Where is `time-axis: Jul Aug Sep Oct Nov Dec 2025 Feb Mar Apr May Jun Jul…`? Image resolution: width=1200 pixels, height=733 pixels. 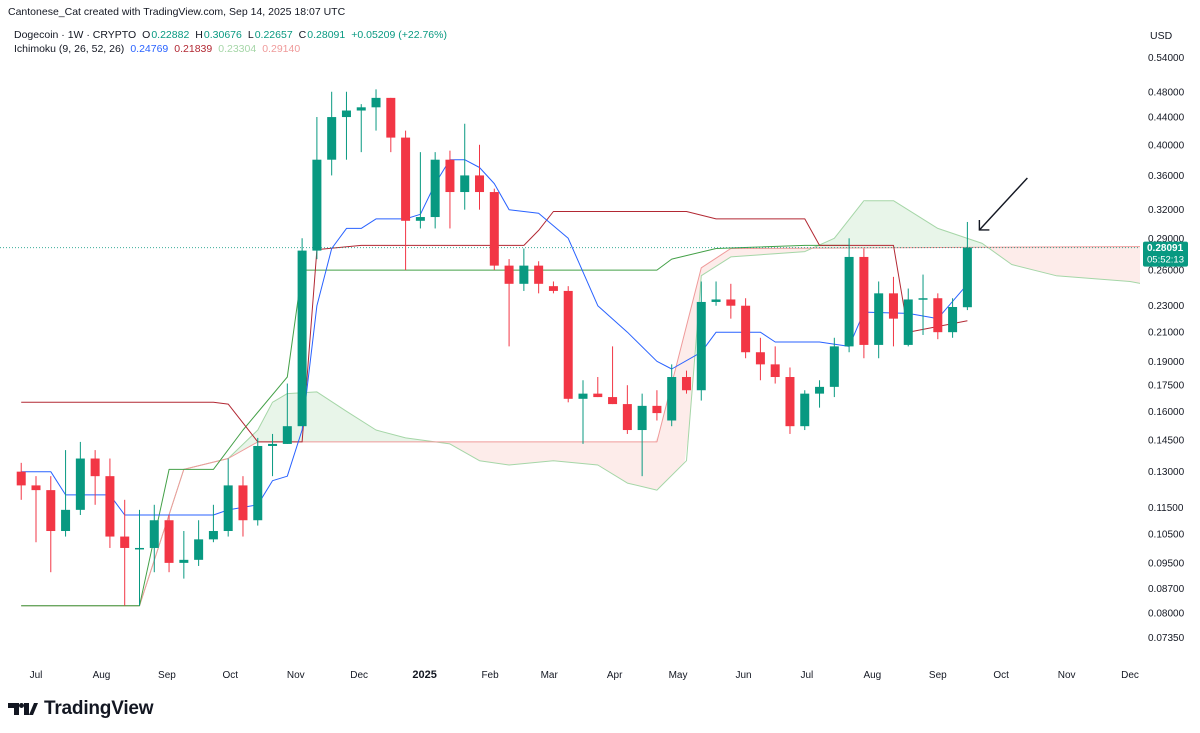 time-axis: Jul Aug Sep Oct Nov Dec 2025 Feb Mar Apr May Jun Jul… is located at coordinates (584, 675).